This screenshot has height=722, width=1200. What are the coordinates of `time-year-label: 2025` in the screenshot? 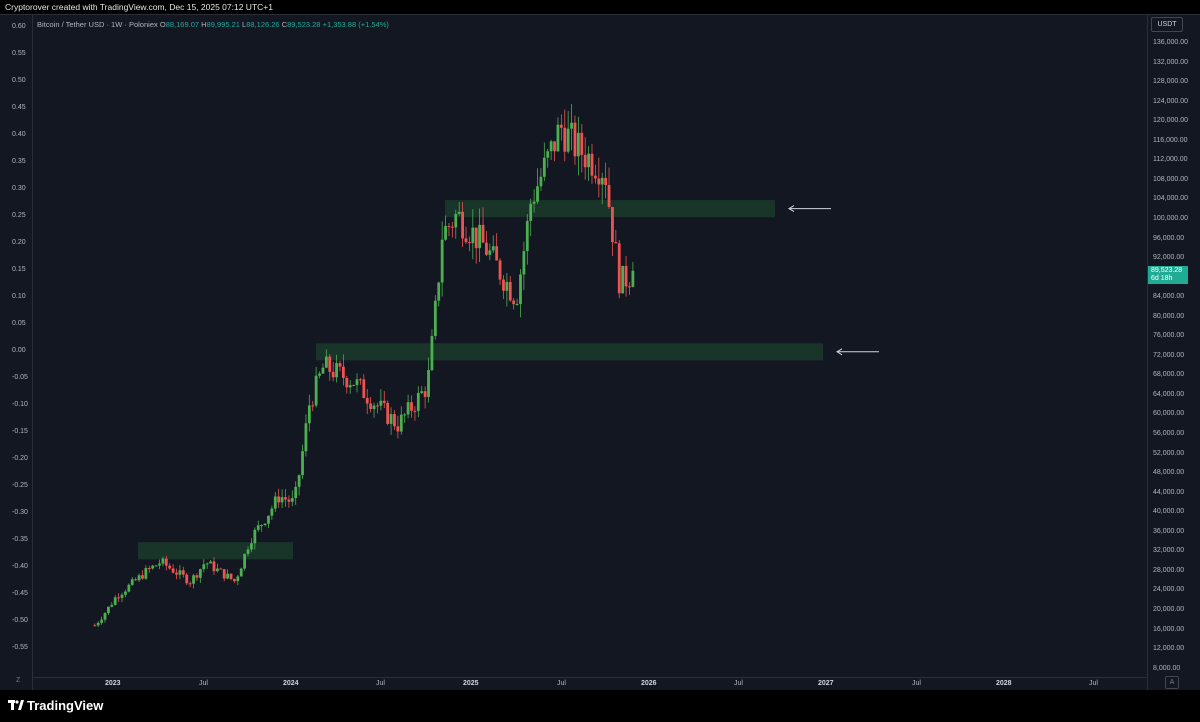 It's located at (471, 683).